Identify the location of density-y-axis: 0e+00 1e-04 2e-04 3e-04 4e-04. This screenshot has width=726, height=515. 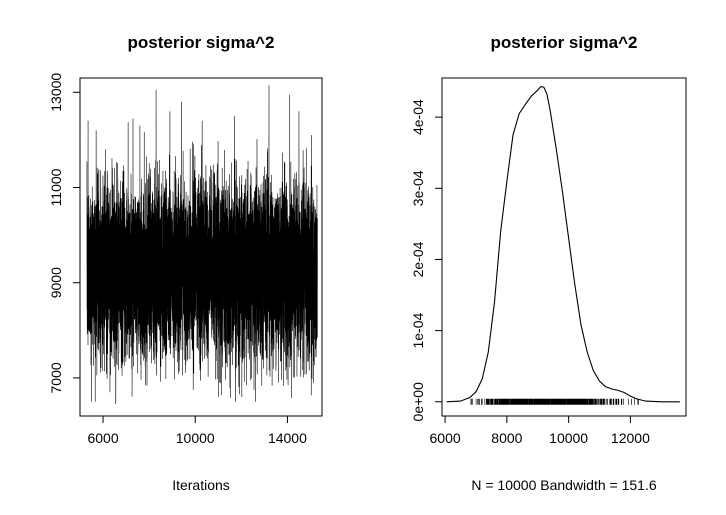
(426, 260).